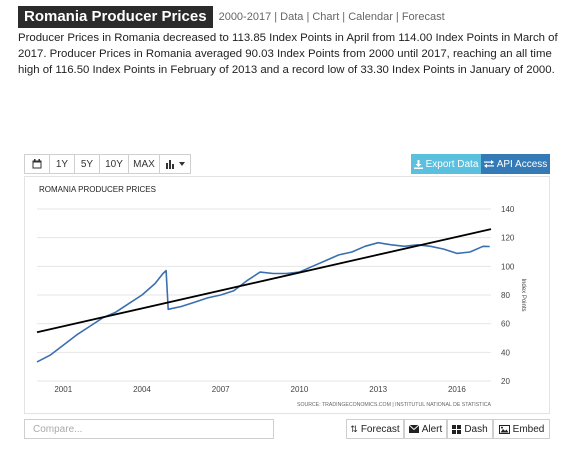 The height and width of the screenshot is (476, 575). What do you see at coordinates (488, 164) in the screenshot?
I see `exchange-icon` at bounding box center [488, 164].